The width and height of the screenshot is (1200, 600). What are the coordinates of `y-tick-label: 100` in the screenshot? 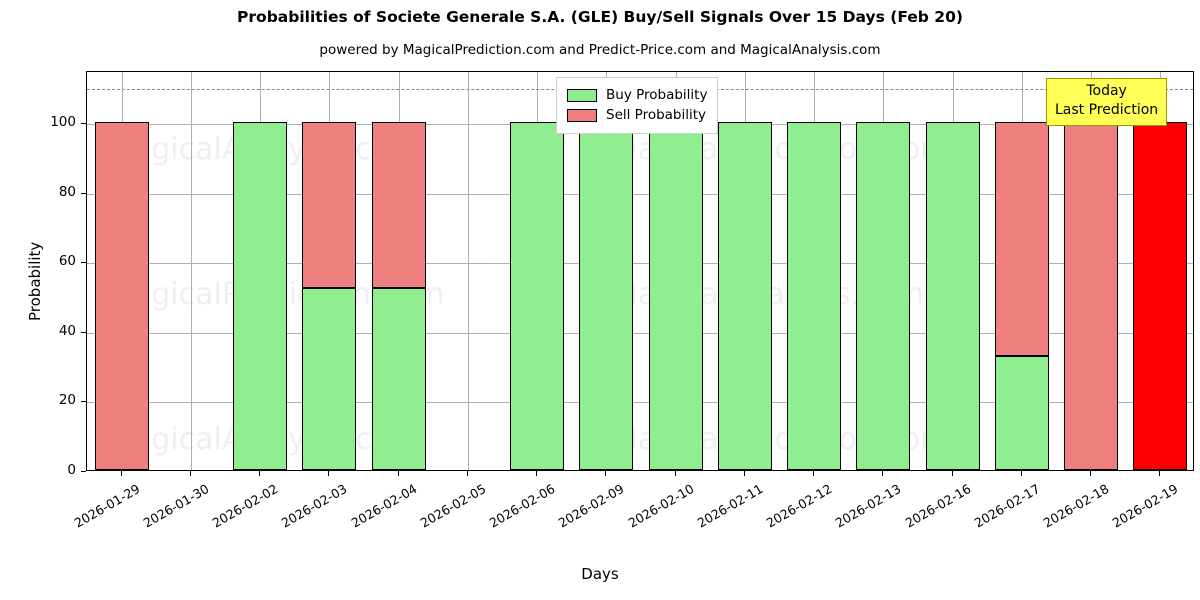 It's located at (63, 122).